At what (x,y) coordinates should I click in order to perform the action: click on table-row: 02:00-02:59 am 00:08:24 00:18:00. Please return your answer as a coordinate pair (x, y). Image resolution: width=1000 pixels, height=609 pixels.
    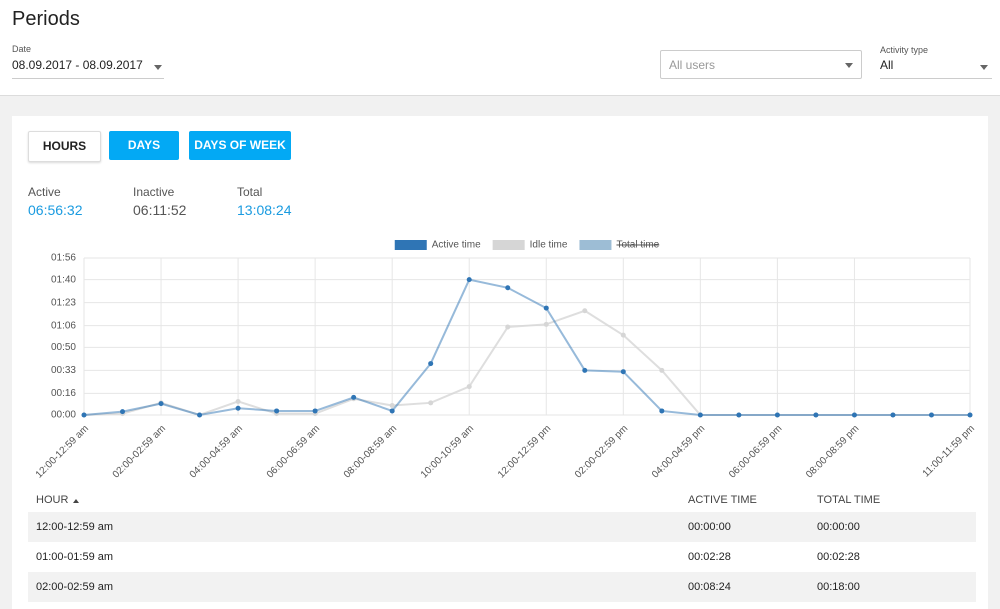
    Looking at the image, I should click on (502, 587).